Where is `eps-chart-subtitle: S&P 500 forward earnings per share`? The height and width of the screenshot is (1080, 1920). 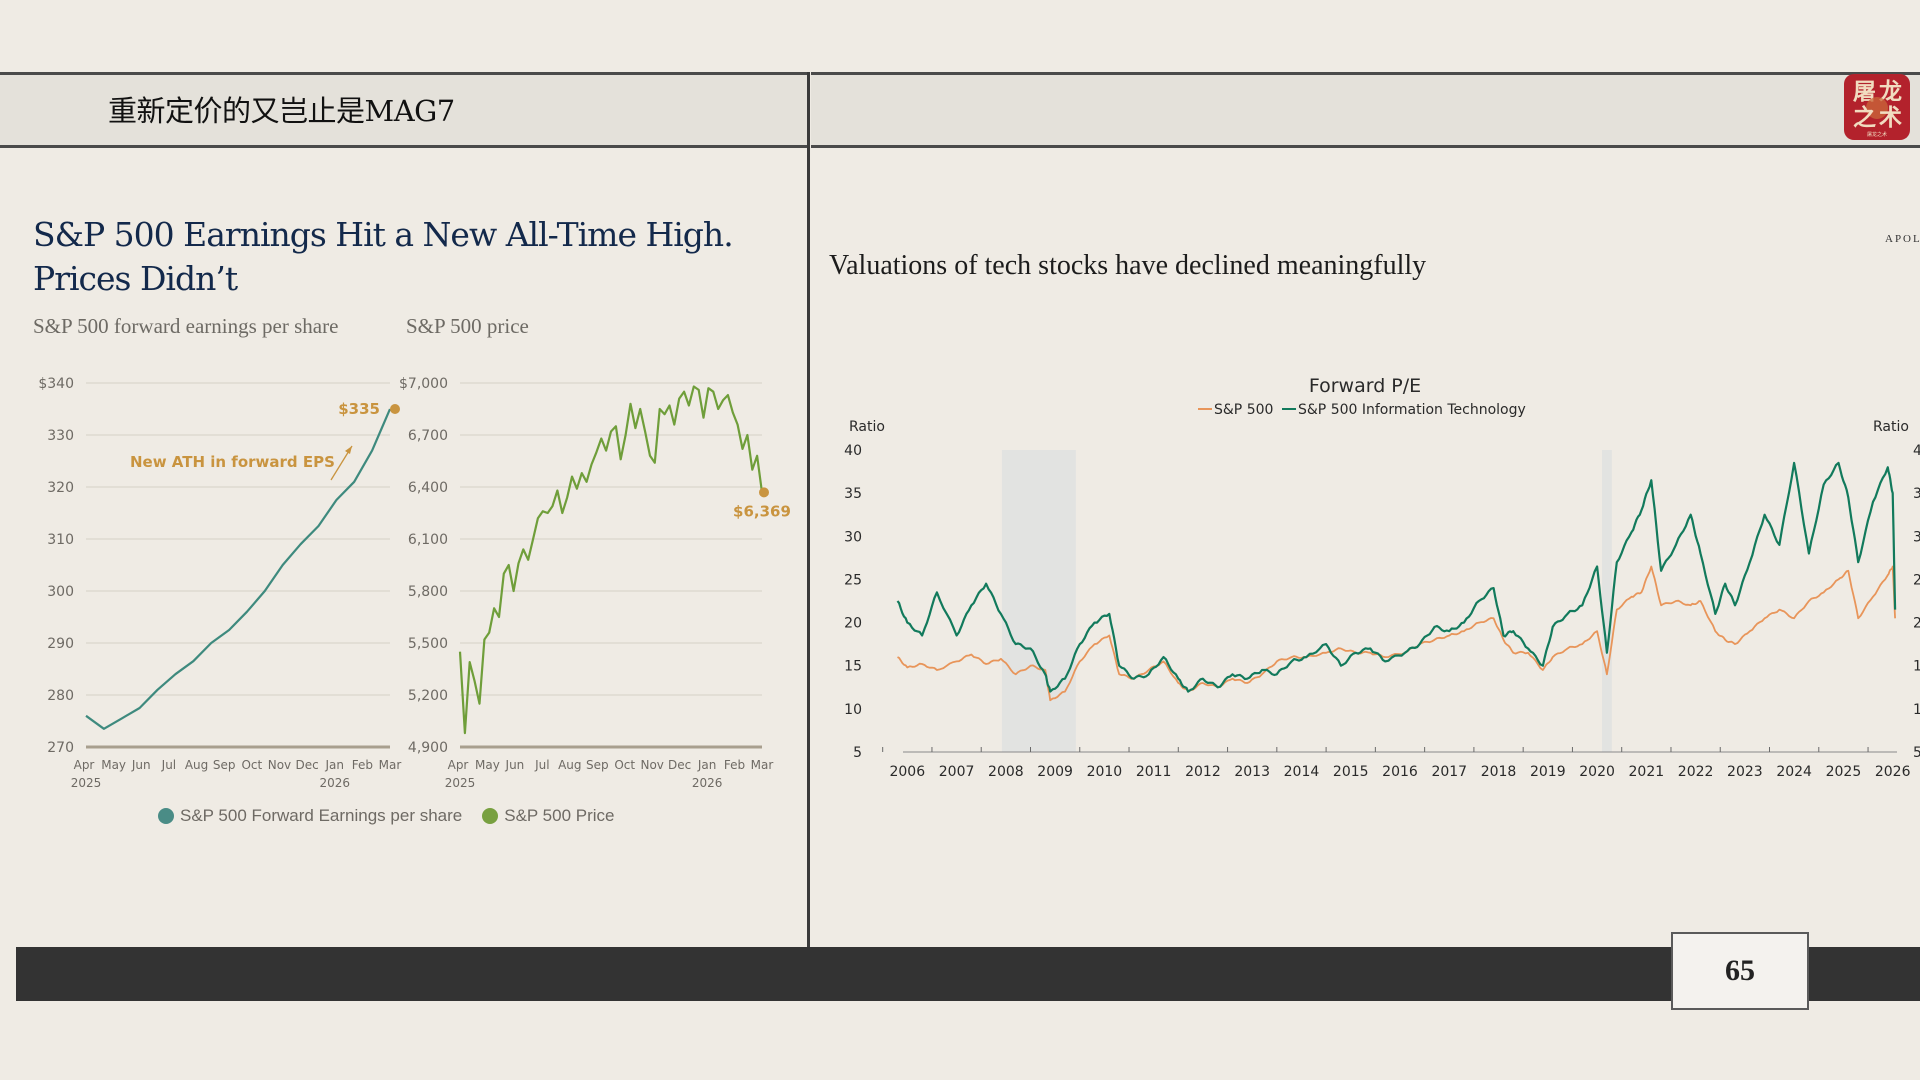 eps-chart-subtitle: S&P 500 forward earnings per share is located at coordinates (186, 326).